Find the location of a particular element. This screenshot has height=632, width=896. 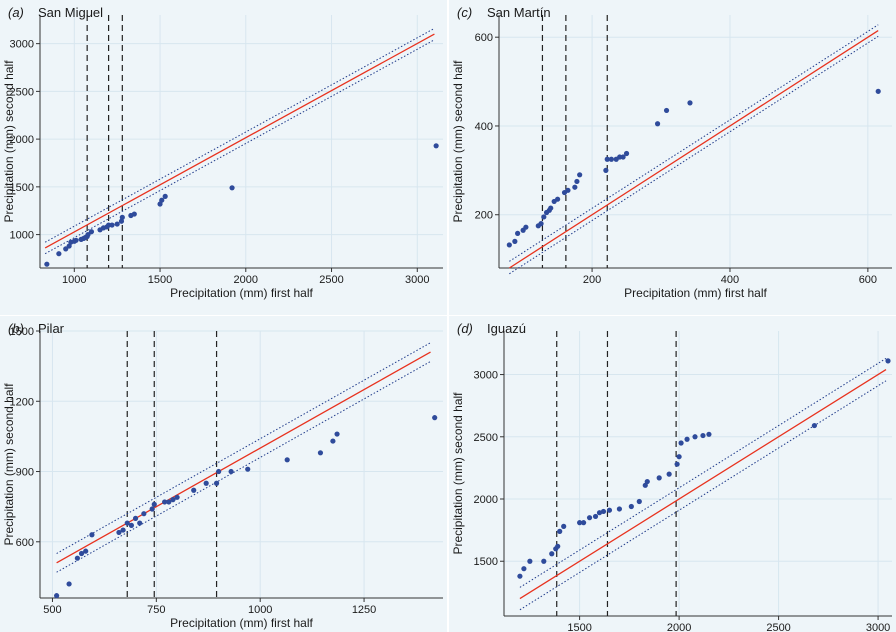

chart-1-x-tick-label-3: 1250 is located at coordinates (364, 610).